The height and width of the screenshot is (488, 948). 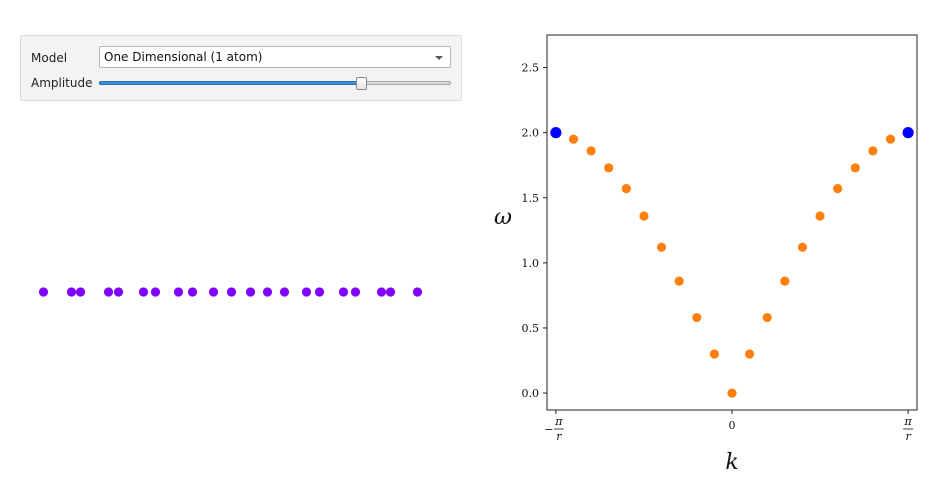 I want to click on amplitude-slider, so click(x=275, y=84).